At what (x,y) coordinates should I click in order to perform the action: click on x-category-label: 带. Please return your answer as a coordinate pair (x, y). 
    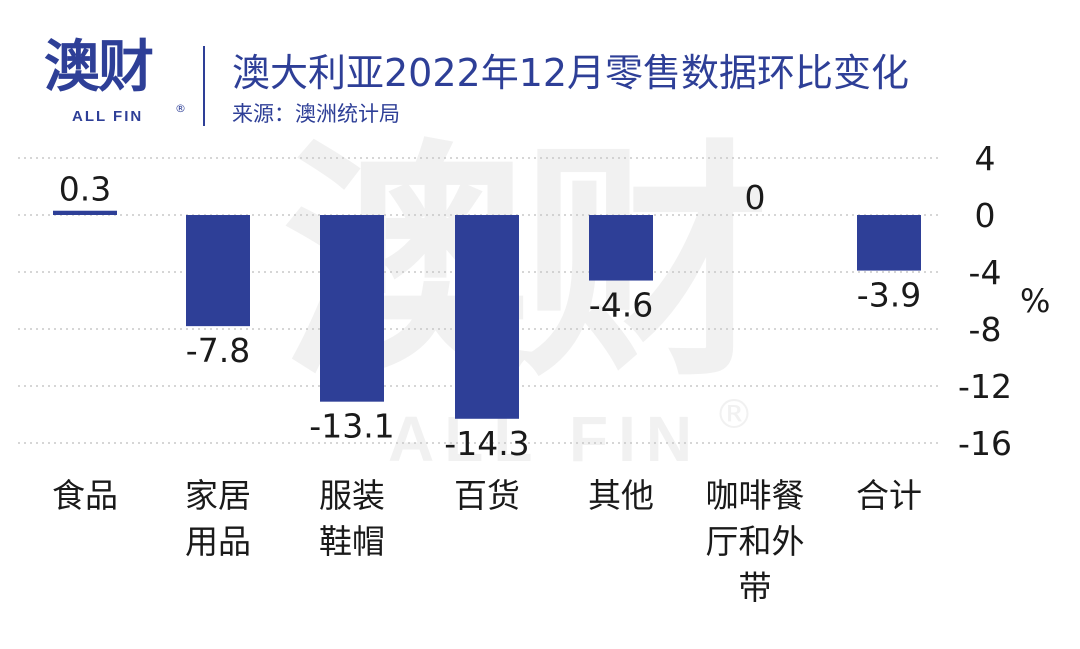
    Looking at the image, I should click on (755, 587).